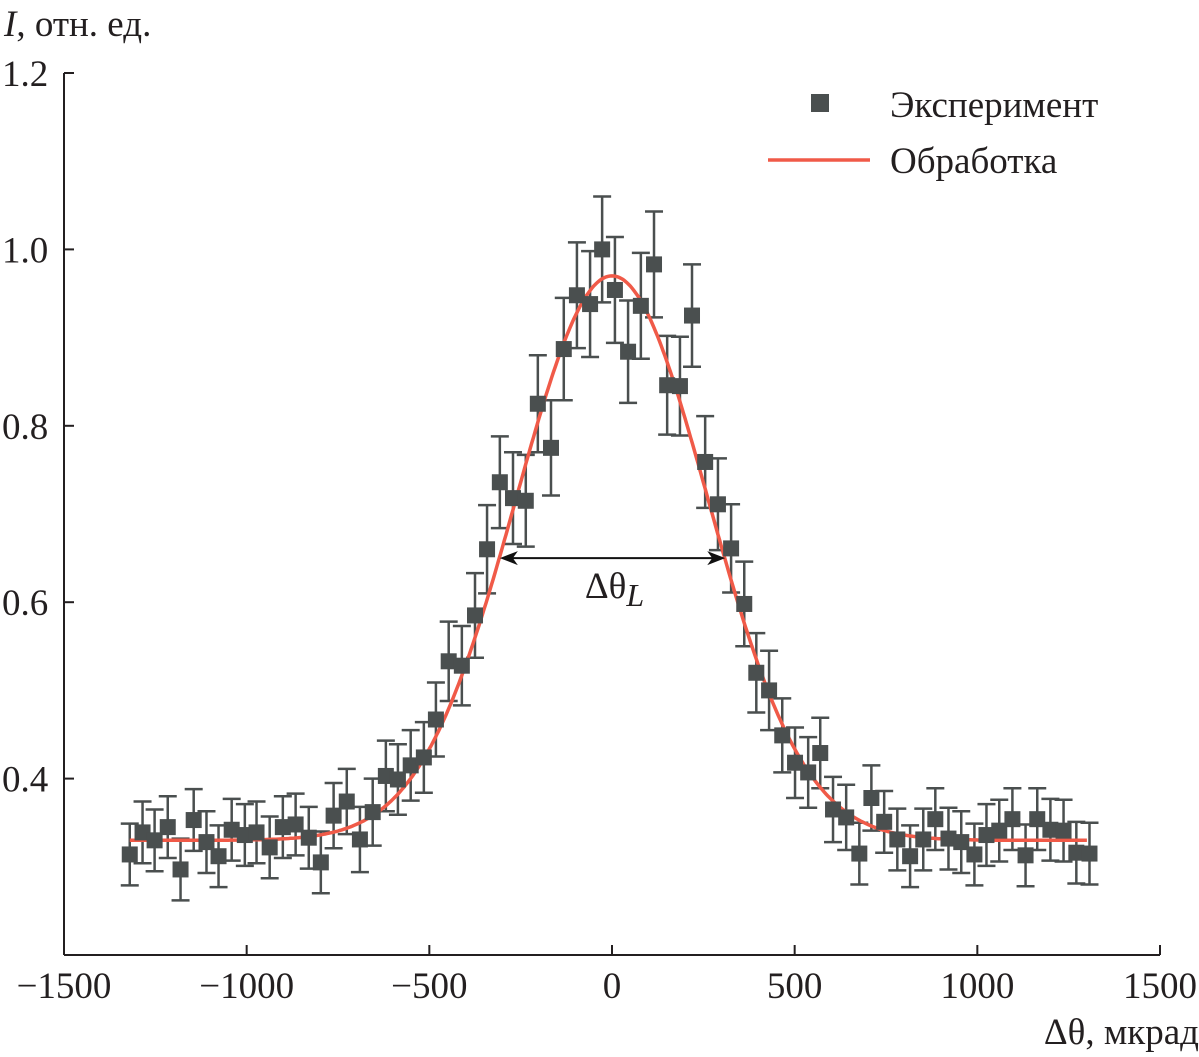 The height and width of the screenshot is (1057, 1199). Describe the element at coordinates (25, 603) in the screenshot. I see `y-tick-label: 0.6` at that location.